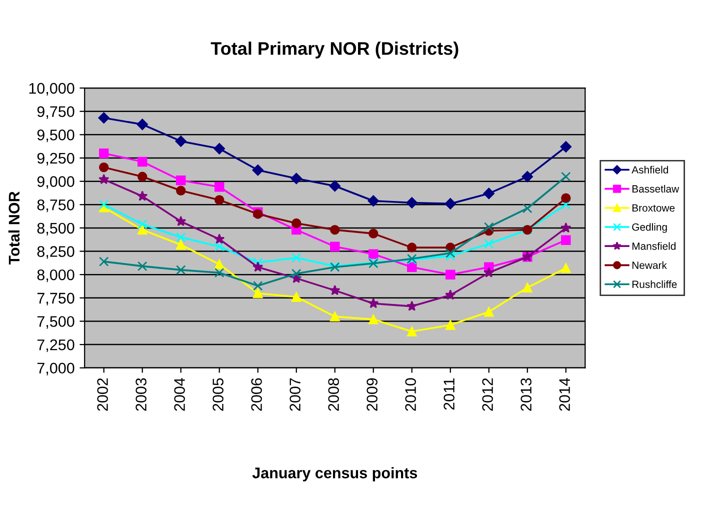 Image resolution: width=705 pixels, height=506 pixels. Describe the element at coordinates (55, 322) in the screenshot. I see `y-tick-label: 7,500` at that location.